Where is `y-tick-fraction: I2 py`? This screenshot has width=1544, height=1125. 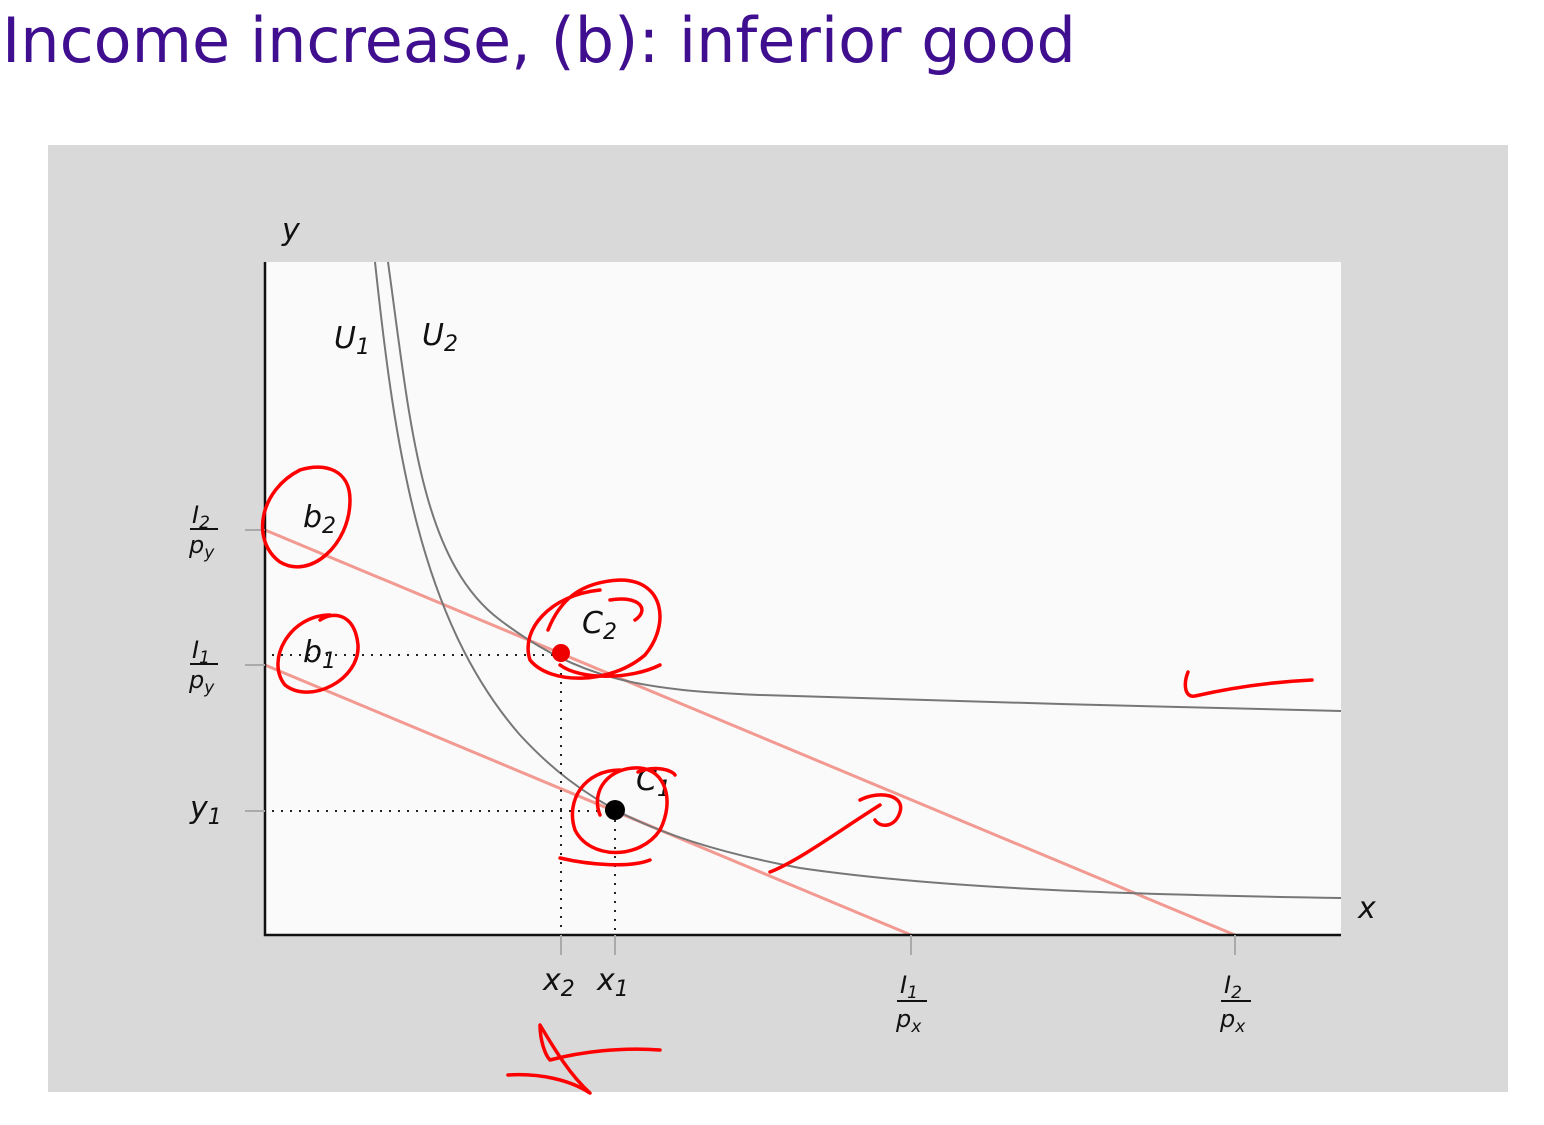 y-tick-fraction: I2 py is located at coordinates (203, 532).